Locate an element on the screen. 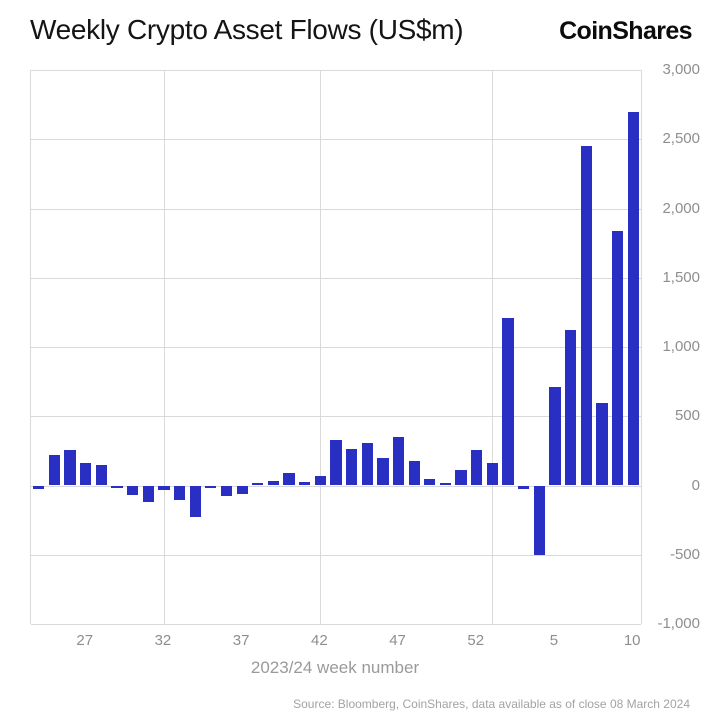 The image size is (720, 723). y-tick-label: 1,500 is located at coordinates (681, 277).